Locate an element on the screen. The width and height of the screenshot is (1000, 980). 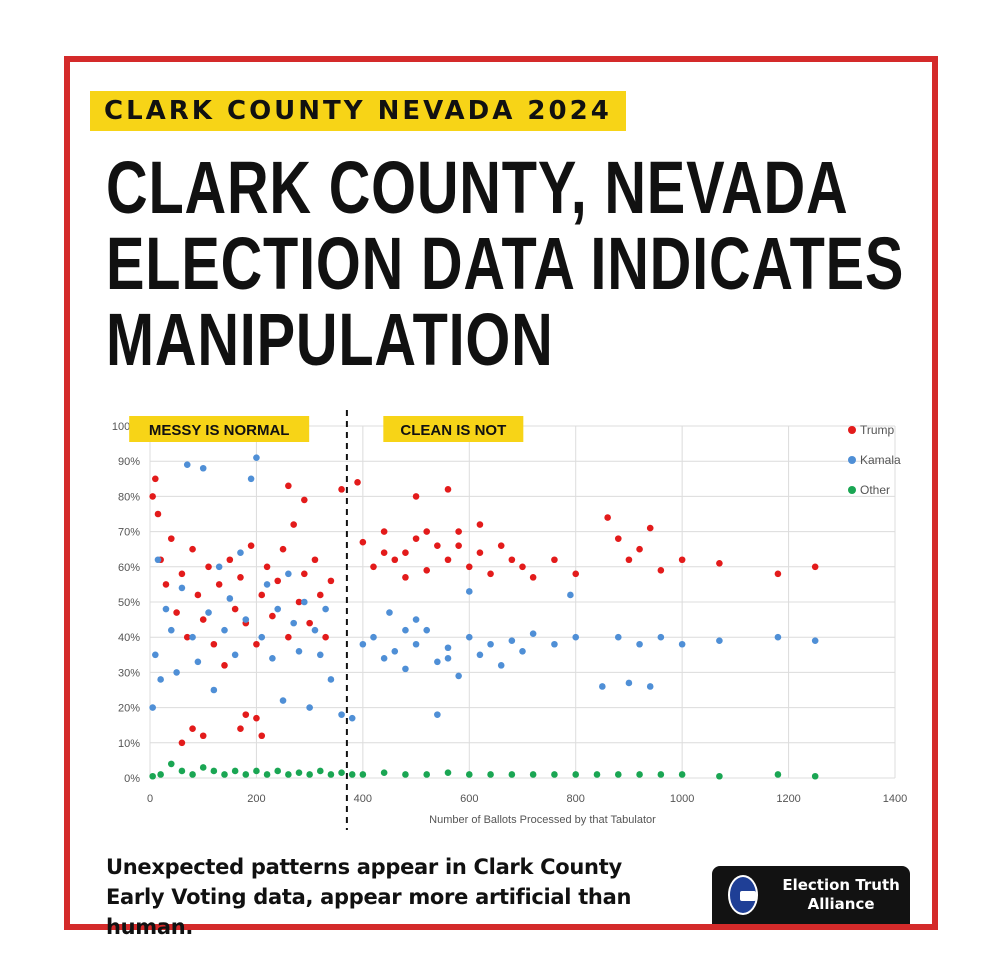
x-tick-label: 200 is located at coordinates (256, 799).